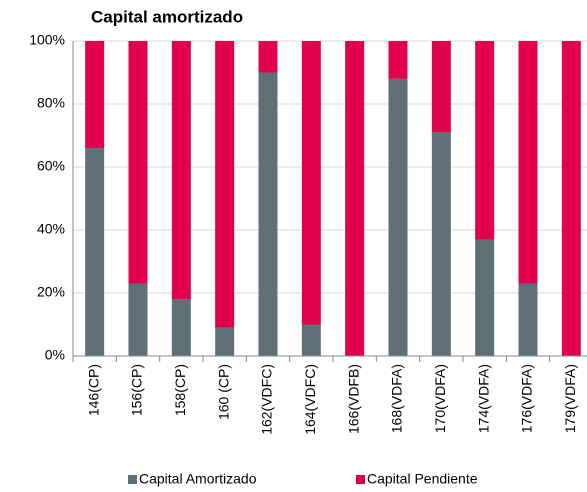  What do you see at coordinates (51, 166) in the screenshot?
I see `y-tick-label: 60%` at bounding box center [51, 166].